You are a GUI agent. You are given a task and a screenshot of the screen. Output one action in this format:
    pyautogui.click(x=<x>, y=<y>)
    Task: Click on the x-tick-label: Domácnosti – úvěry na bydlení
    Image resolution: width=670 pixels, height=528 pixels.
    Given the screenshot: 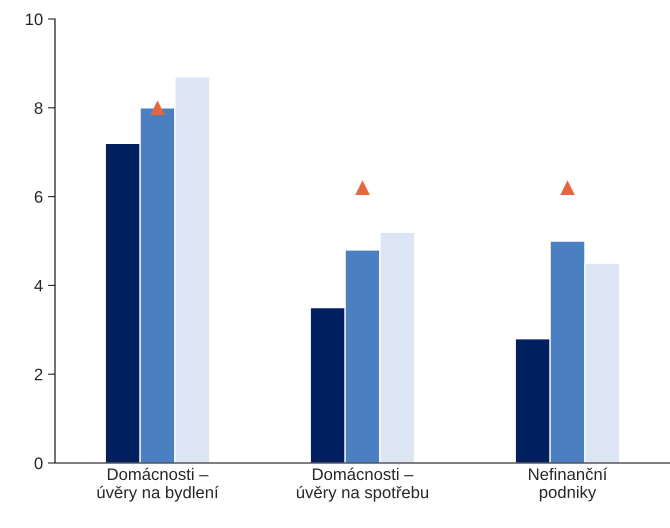 What is the action you would take?
    pyautogui.click(x=158, y=485)
    